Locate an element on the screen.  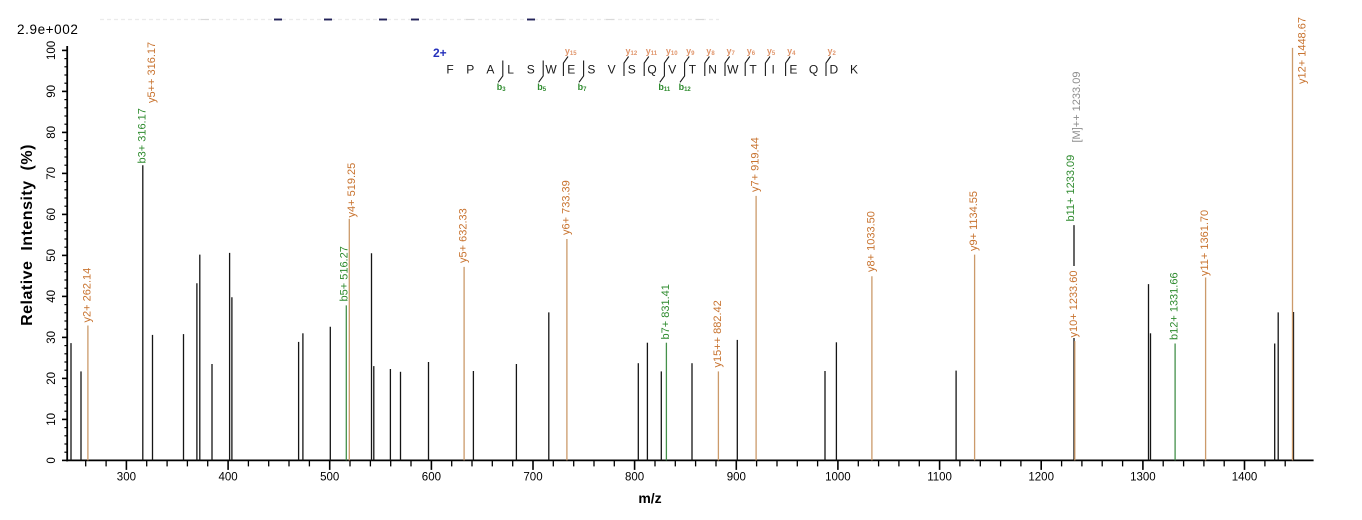
svg-text: y12+ 1448.67 is located at coordinates (1303, 50).